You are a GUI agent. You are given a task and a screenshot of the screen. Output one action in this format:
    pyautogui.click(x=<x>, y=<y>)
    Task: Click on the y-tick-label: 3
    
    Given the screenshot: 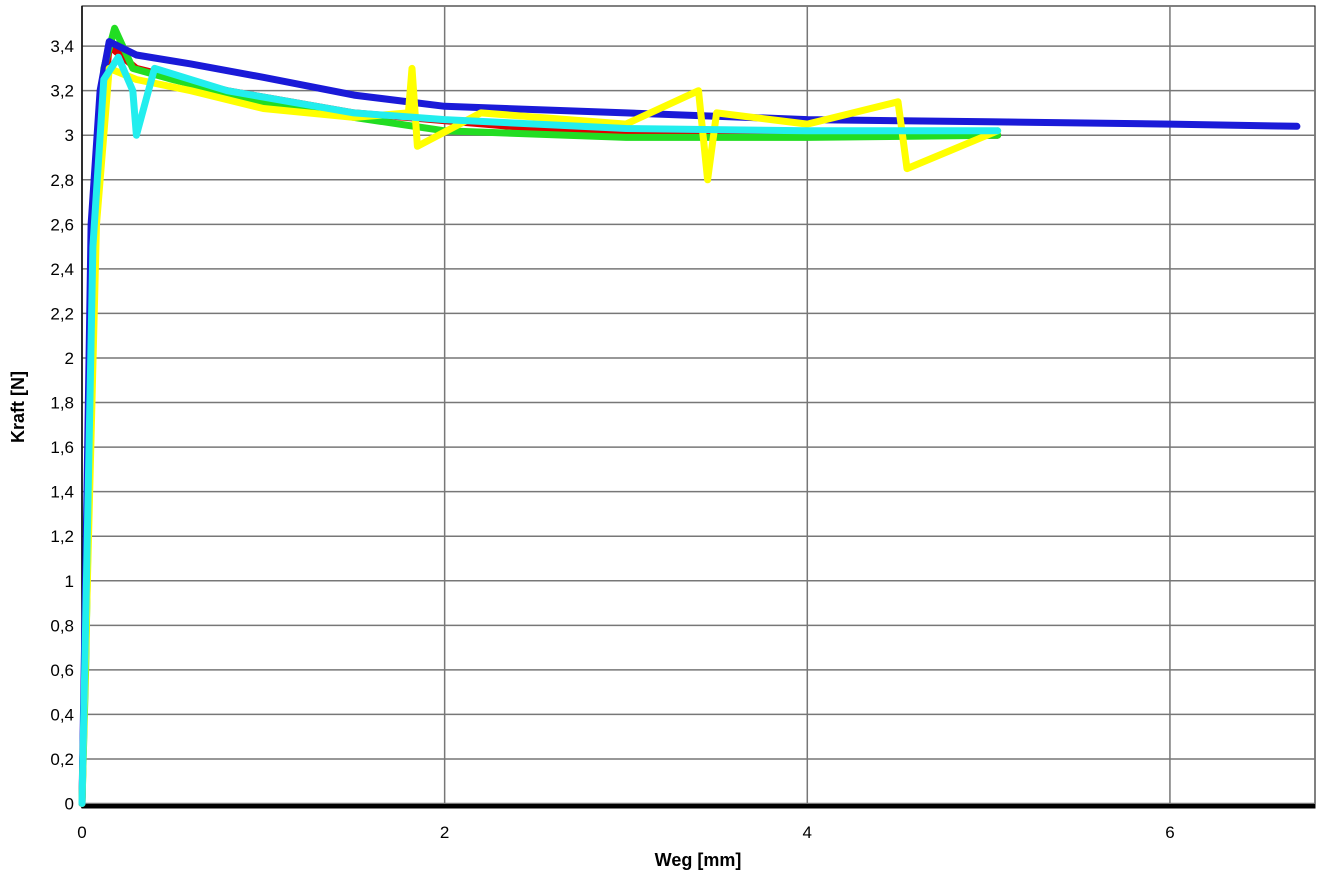 What is the action you would take?
    pyautogui.click(x=69, y=135)
    